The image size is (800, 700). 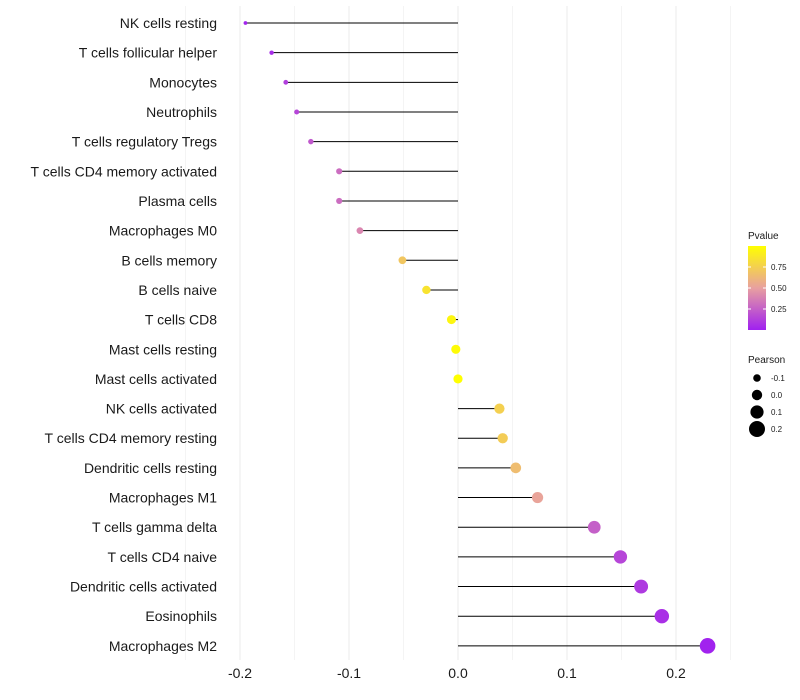 What do you see at coordinates (150, 468) in the screenshot?
I see `category-label: Dendritic cells resting` at bounding box center [150, 468].